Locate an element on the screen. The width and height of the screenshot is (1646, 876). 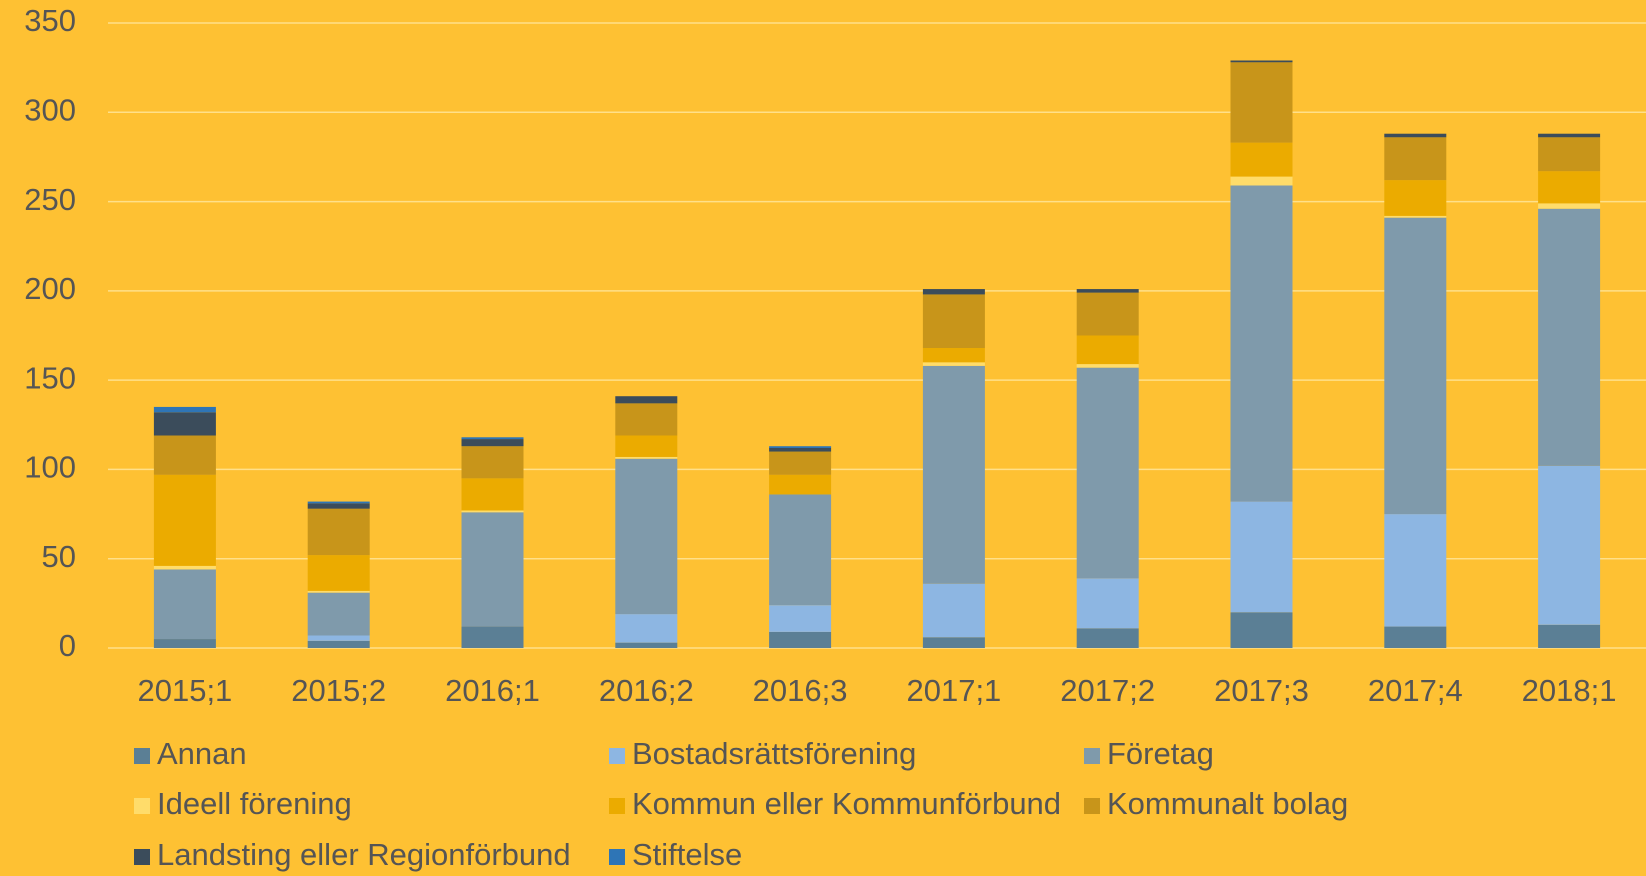
legend-label: Bostadsrättsförening is located at coordinates (774, 753).